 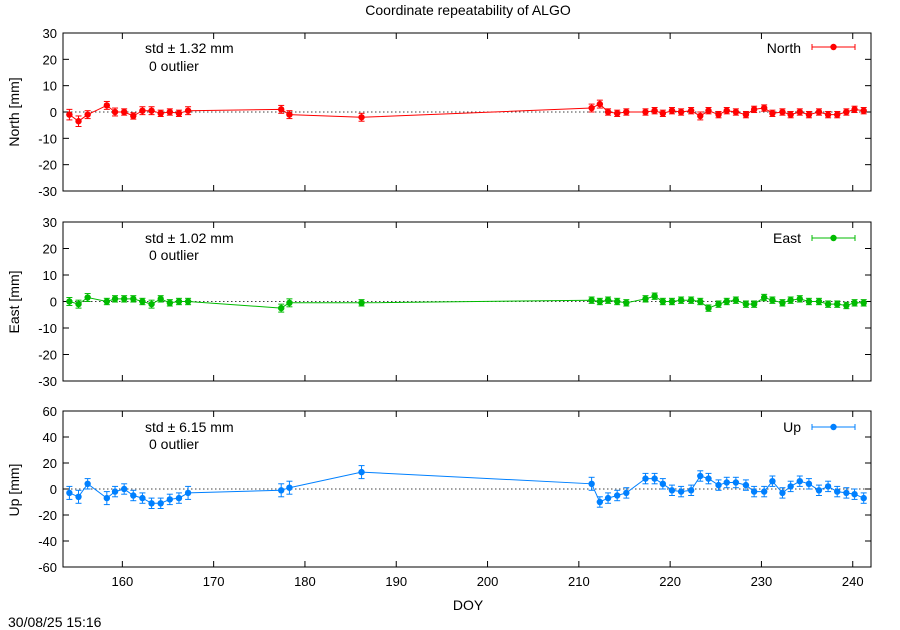 What do you see at coordinates (53, 302) in the screenshot?
I see `east-ytick-label: 0` at bounding box center [53, 302].